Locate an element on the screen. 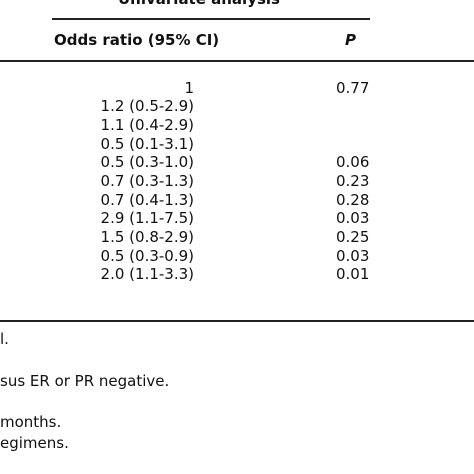 The width and height of the screenshot is (474, 474). table-row: 0.7 (0.4-1.3) 0.28 is located at coordinates (237, 200).